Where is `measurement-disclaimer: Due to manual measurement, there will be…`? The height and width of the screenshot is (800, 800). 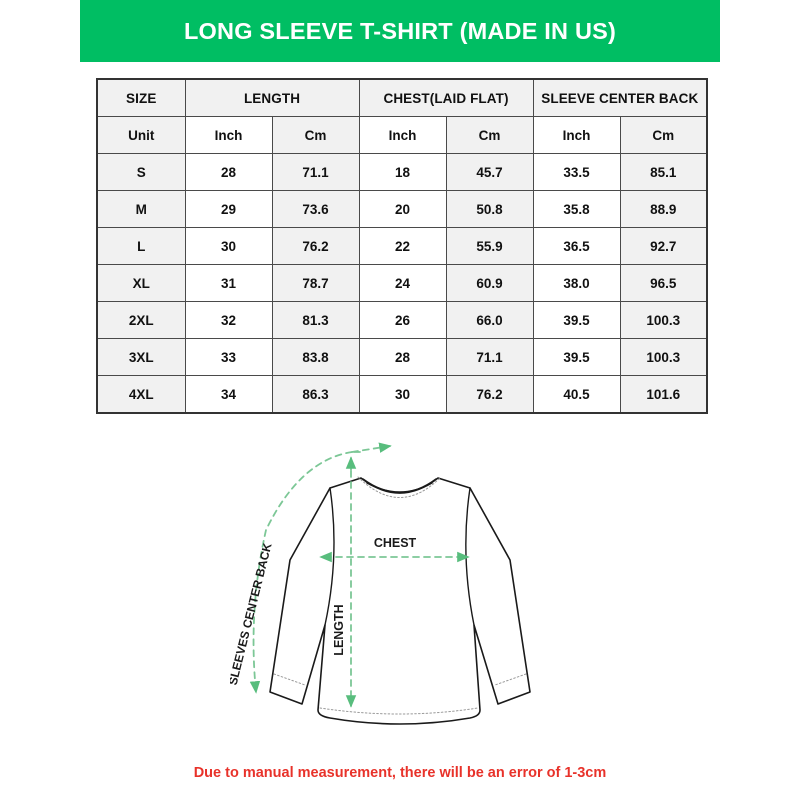
measurement-disclaimer: Due to manual measurement, there will be… is located at coordinates (400, 773).